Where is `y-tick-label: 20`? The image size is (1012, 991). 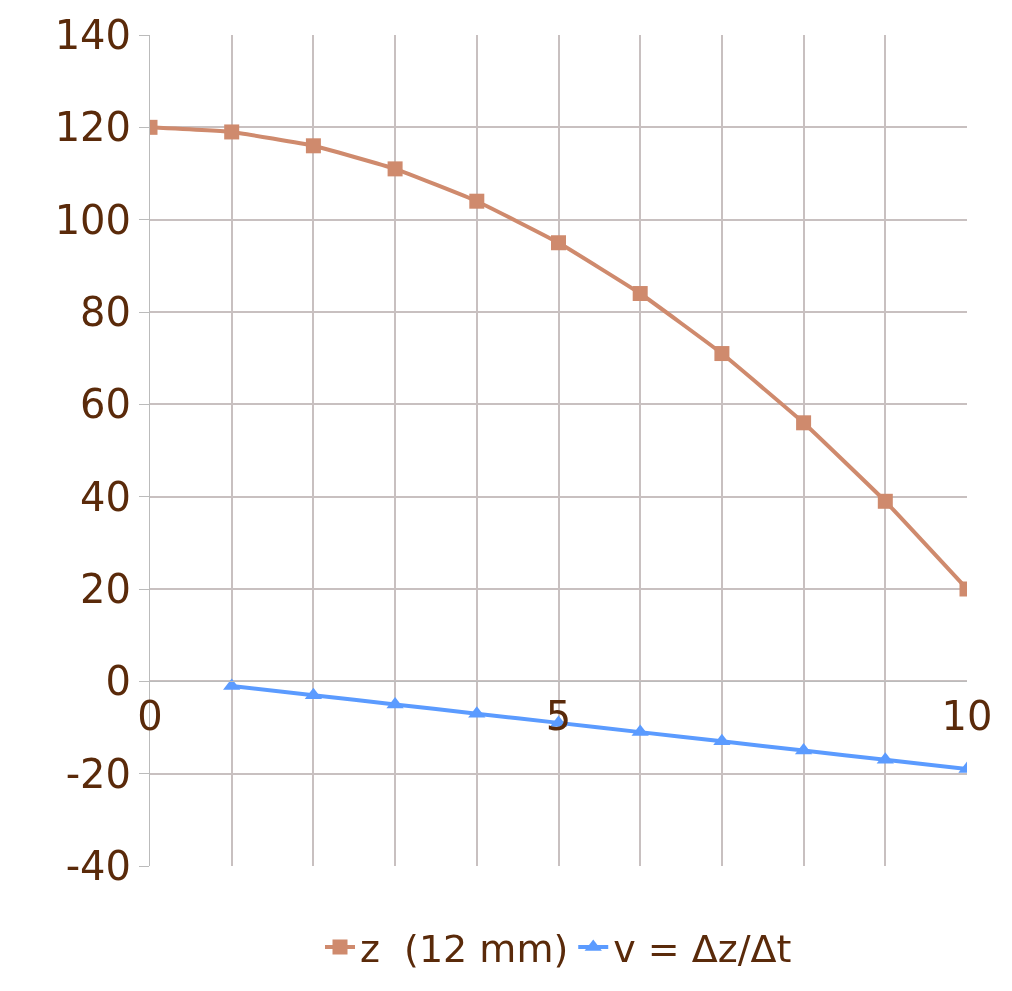
y-tick-label: 20 is located at coordinates (105, 589).